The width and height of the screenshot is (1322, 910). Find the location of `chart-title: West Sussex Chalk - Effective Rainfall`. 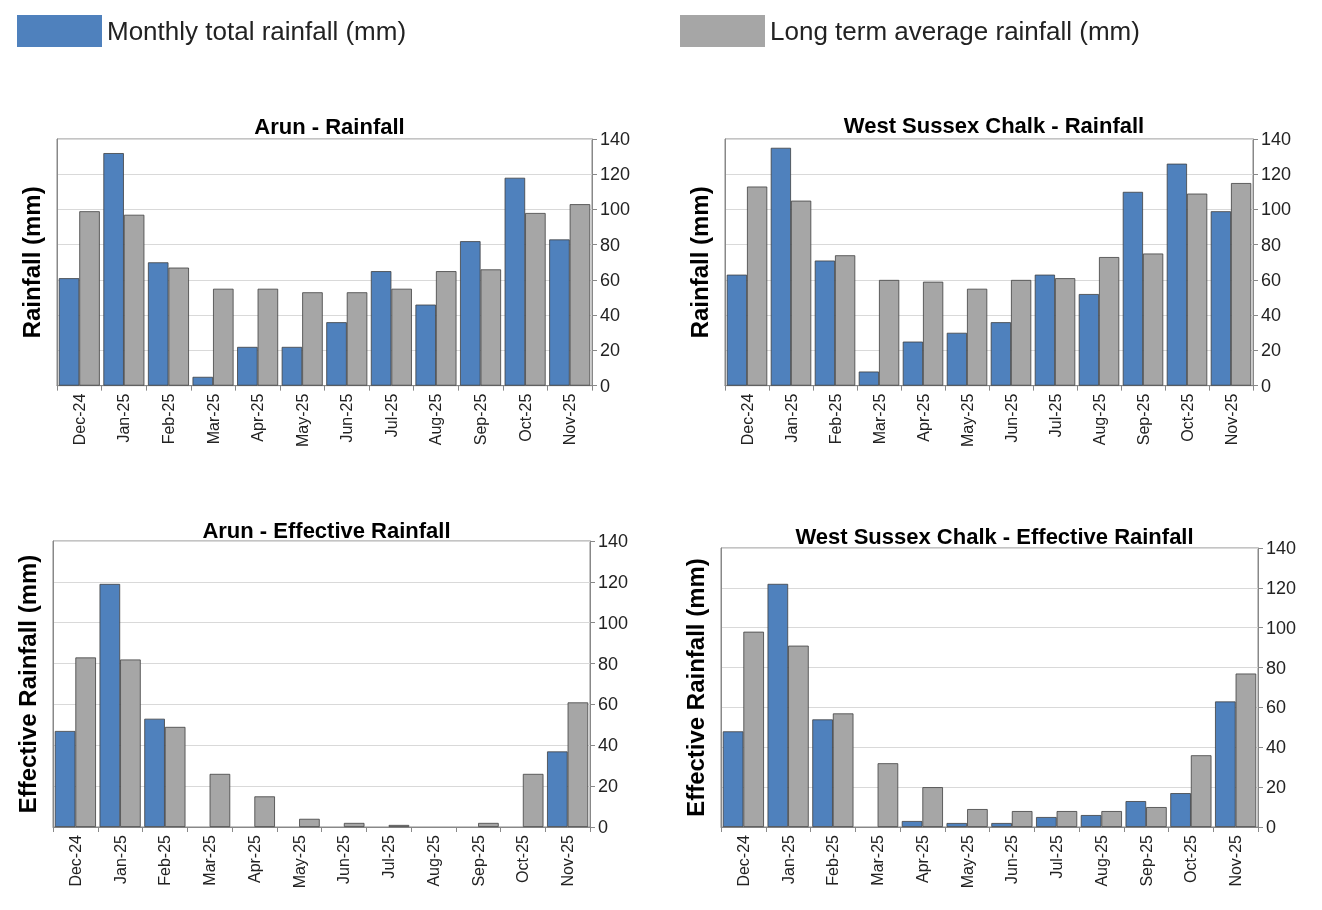

chart-title: West Sussex Chalk - Effective Rainfall is located at coordinates (994, 536).